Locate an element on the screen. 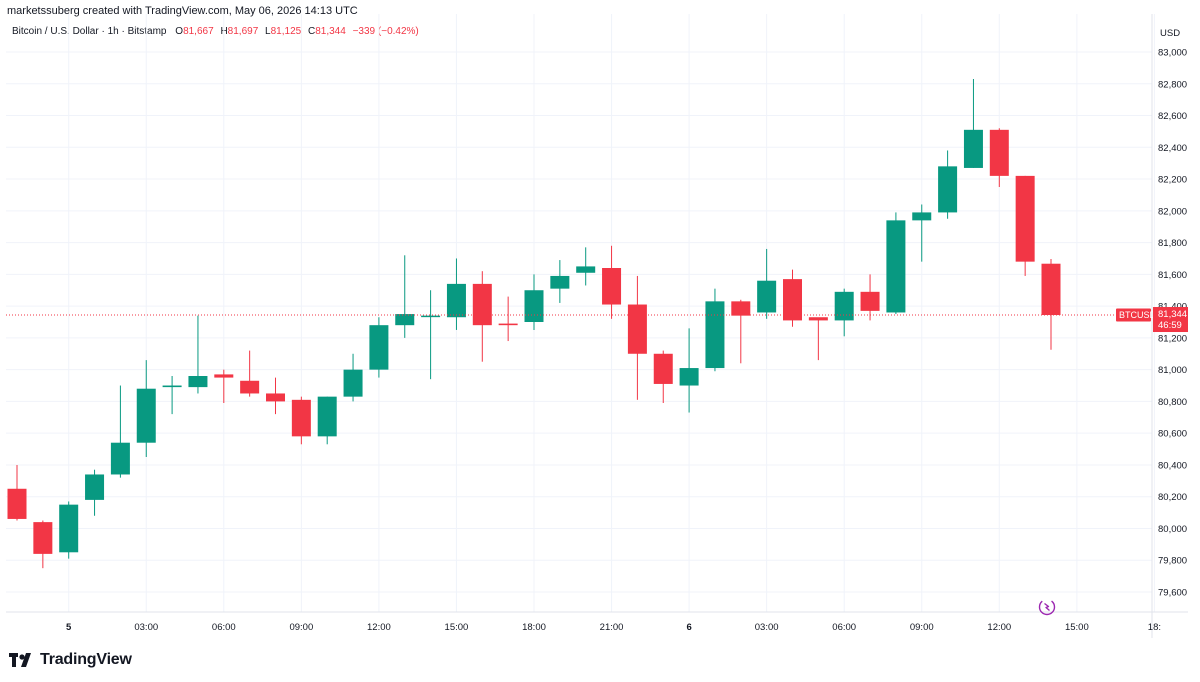 This screenshot has height=682, width=1200. open-value: 81,667 is located at coordinates (198, 31).